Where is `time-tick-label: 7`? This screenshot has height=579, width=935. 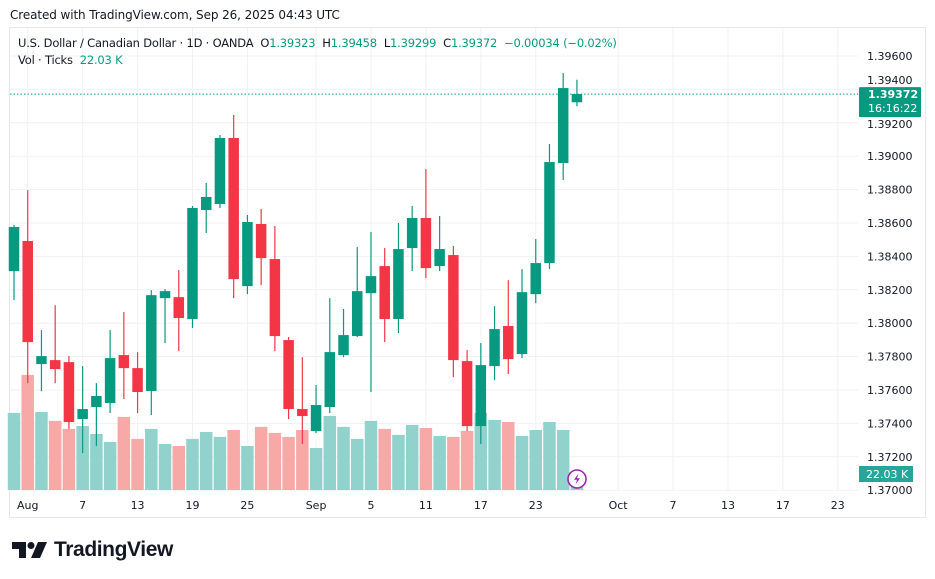
time-tick-label: 7 is located at coordinates (82, 505).